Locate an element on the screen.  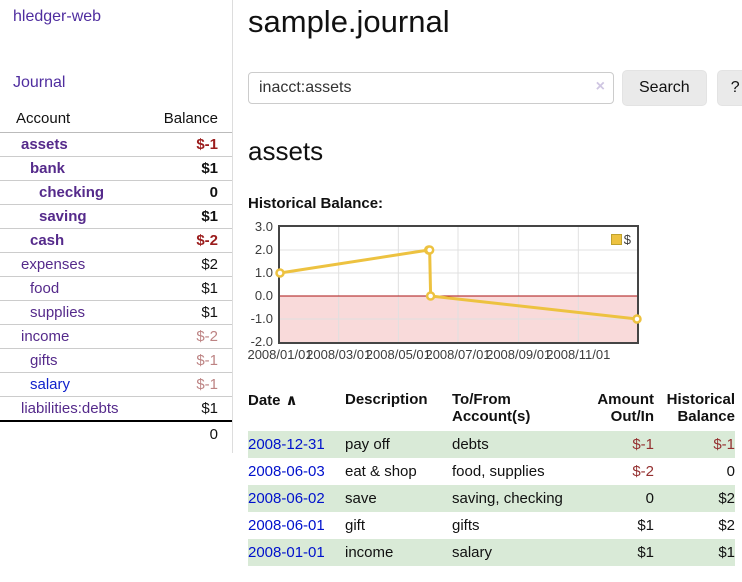
search-input is located at coordinates (431, 88).